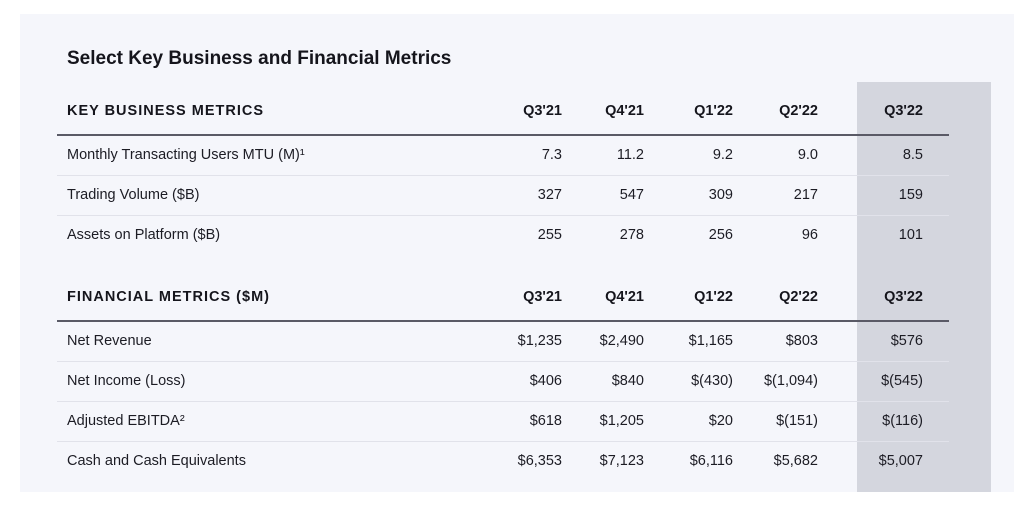  I want to click on cell-value: 309, so click(688, 195).